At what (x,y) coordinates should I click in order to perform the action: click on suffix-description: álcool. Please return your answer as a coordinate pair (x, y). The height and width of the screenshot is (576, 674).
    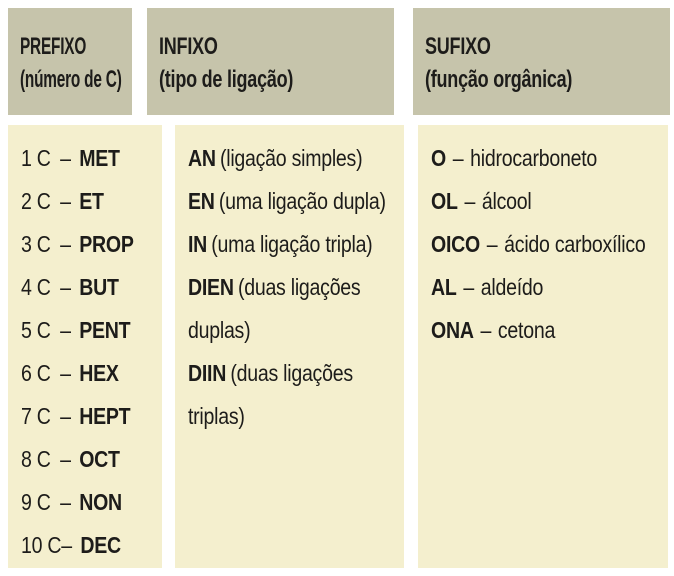
    Looking at the image, I should click on (506, 201).